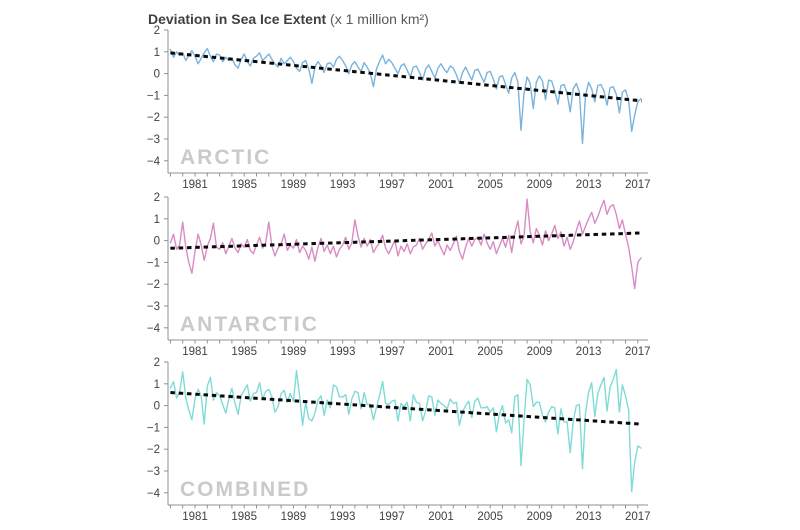 The width and height of the screenshot is (800, 530). Describe the element at coordinates (377, 19) in the screenshot. I see `chart-title-unit: (x 1 million km²)` at that location.